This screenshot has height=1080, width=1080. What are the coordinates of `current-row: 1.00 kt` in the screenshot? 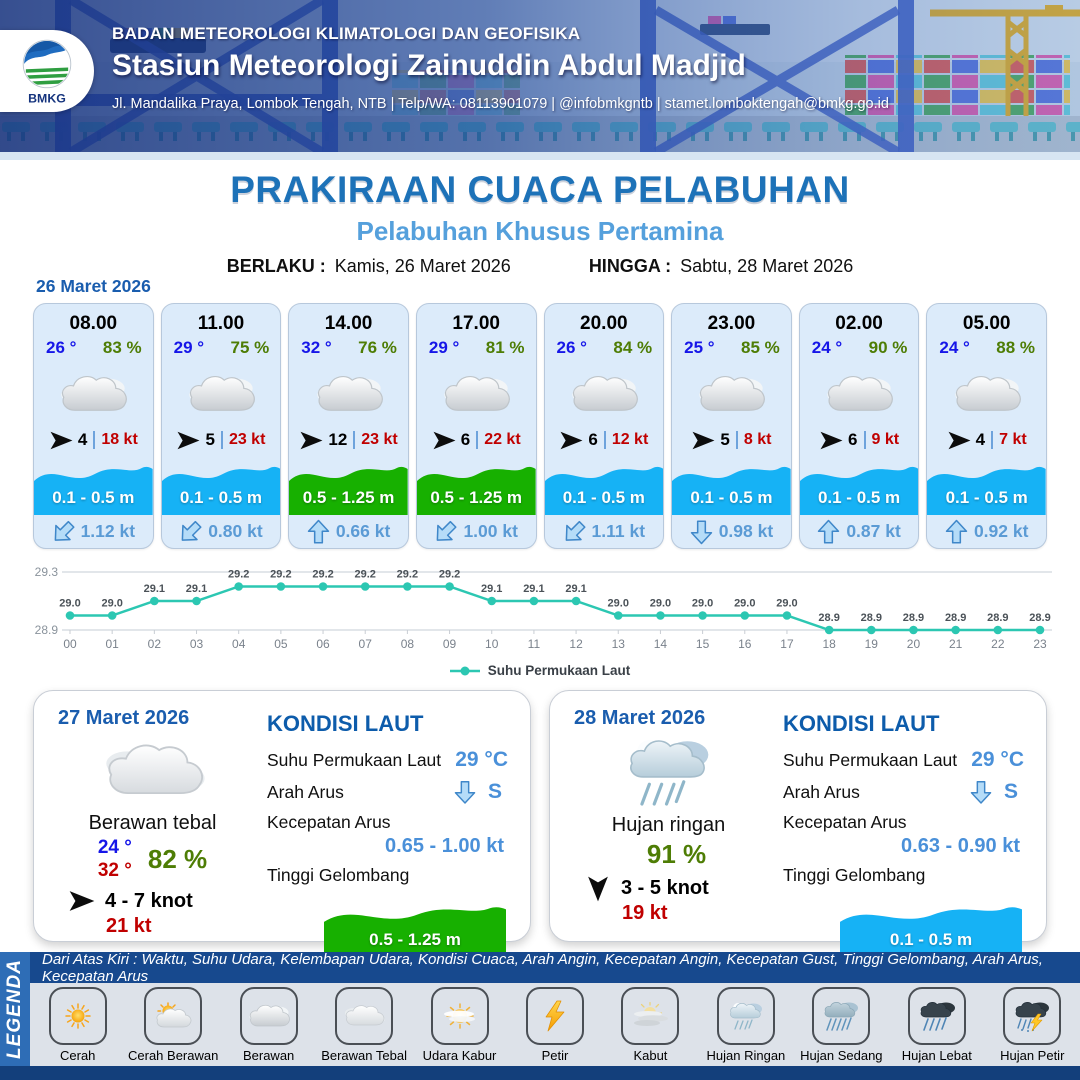 It's located at (476, 531).